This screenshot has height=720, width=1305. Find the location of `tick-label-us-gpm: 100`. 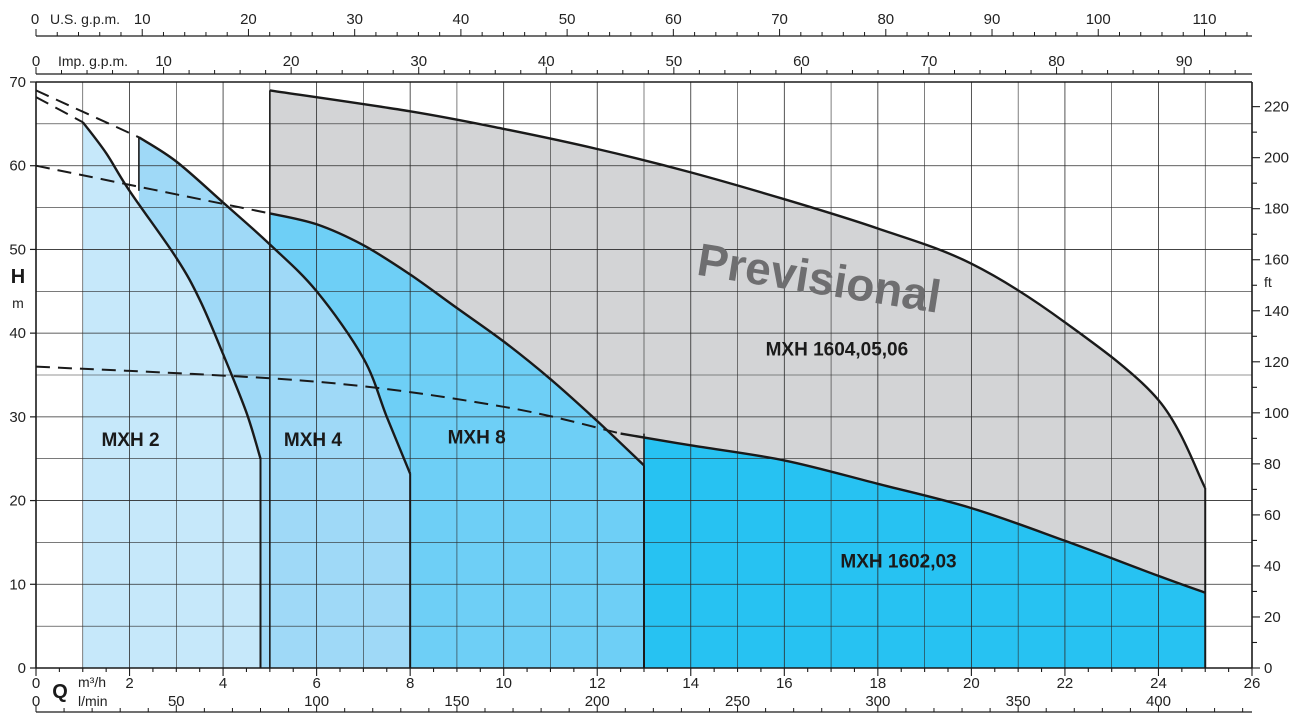

tick-label-us-gpm: 100 is located at coordinates (1098, 19).